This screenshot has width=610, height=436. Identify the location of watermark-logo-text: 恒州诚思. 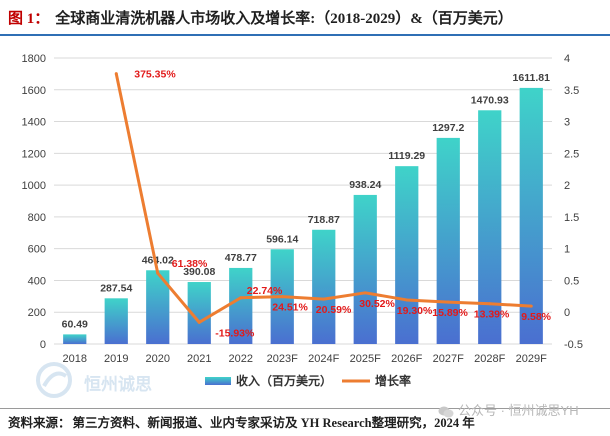
(118, 384).